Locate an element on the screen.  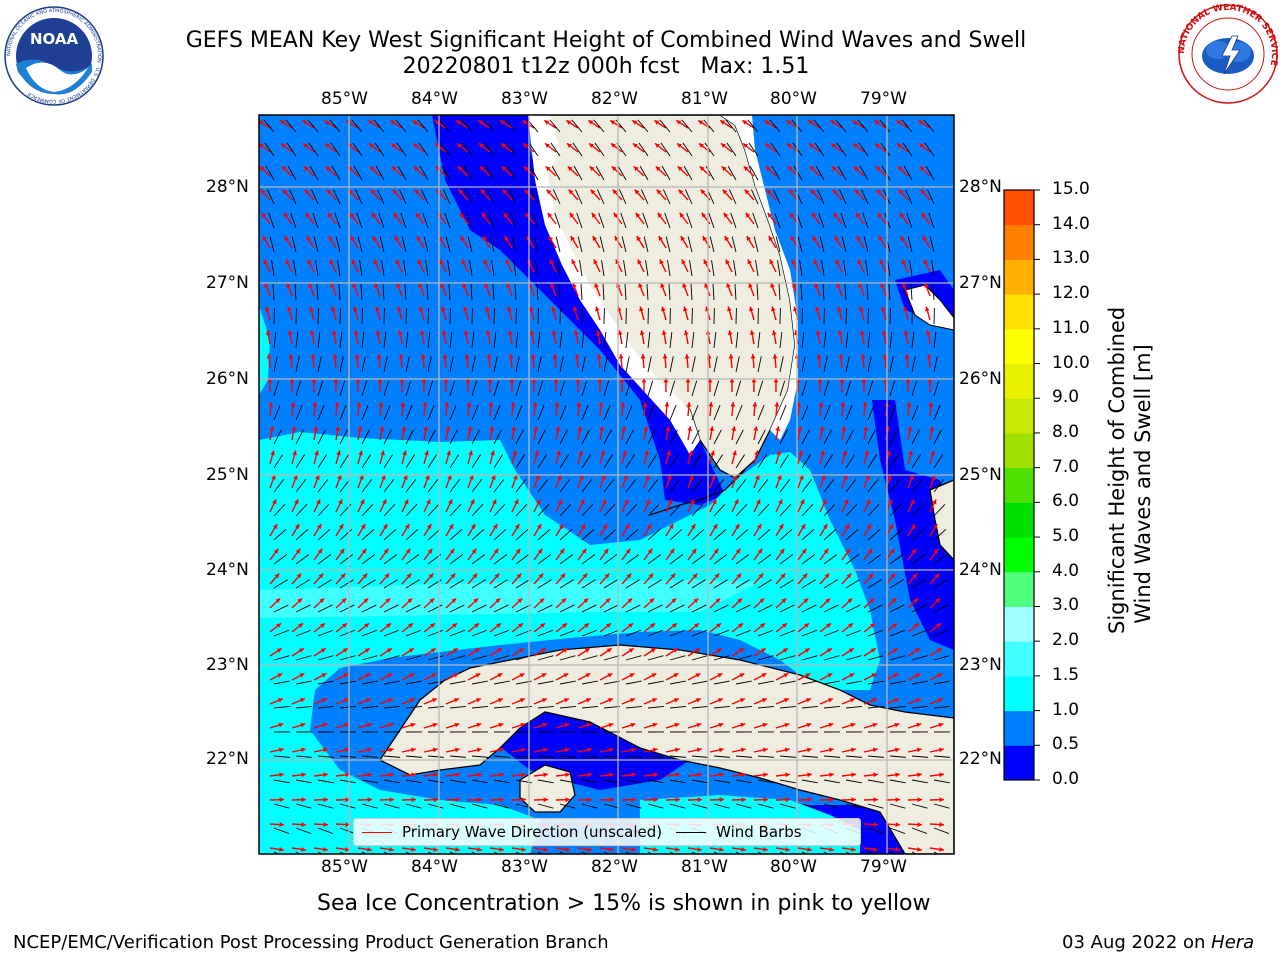
colorbar-tick-label: 6.0 is located at coordinates (1066, 501).